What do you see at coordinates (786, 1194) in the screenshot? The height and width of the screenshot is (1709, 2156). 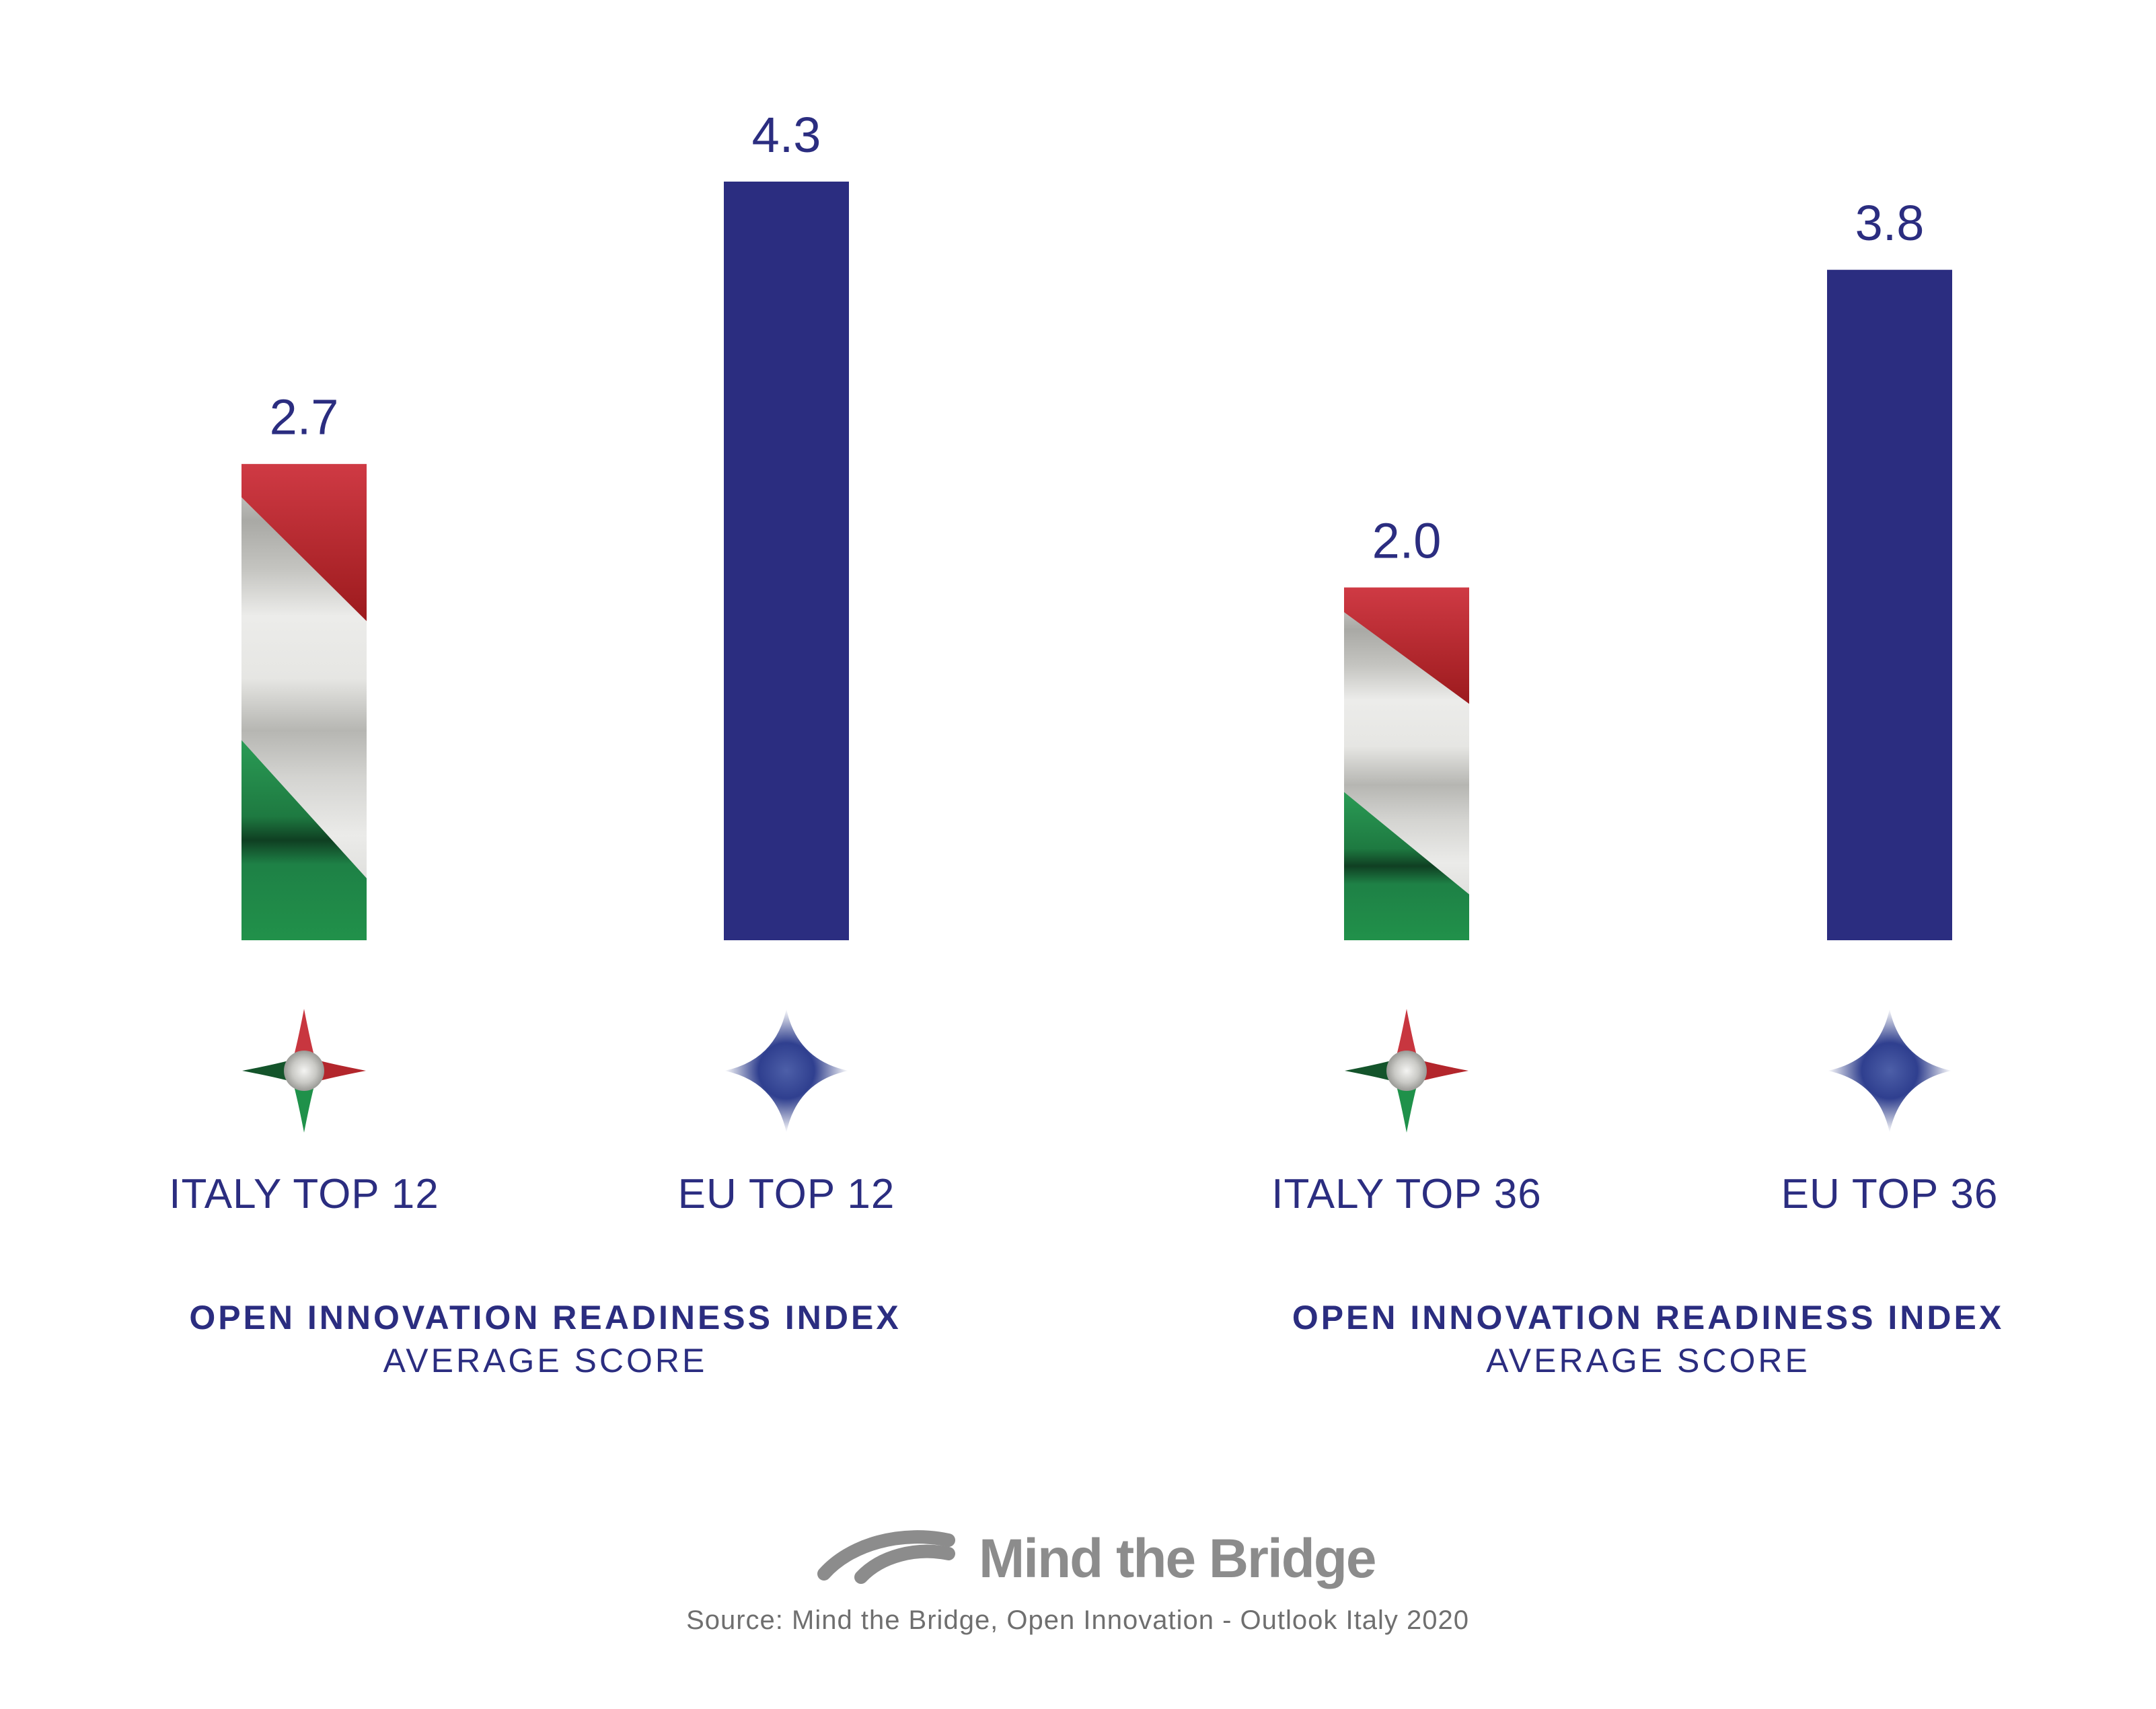 I see `category-label-eu-top-12: EU TOP 12` at bounding box center [786, 1194].